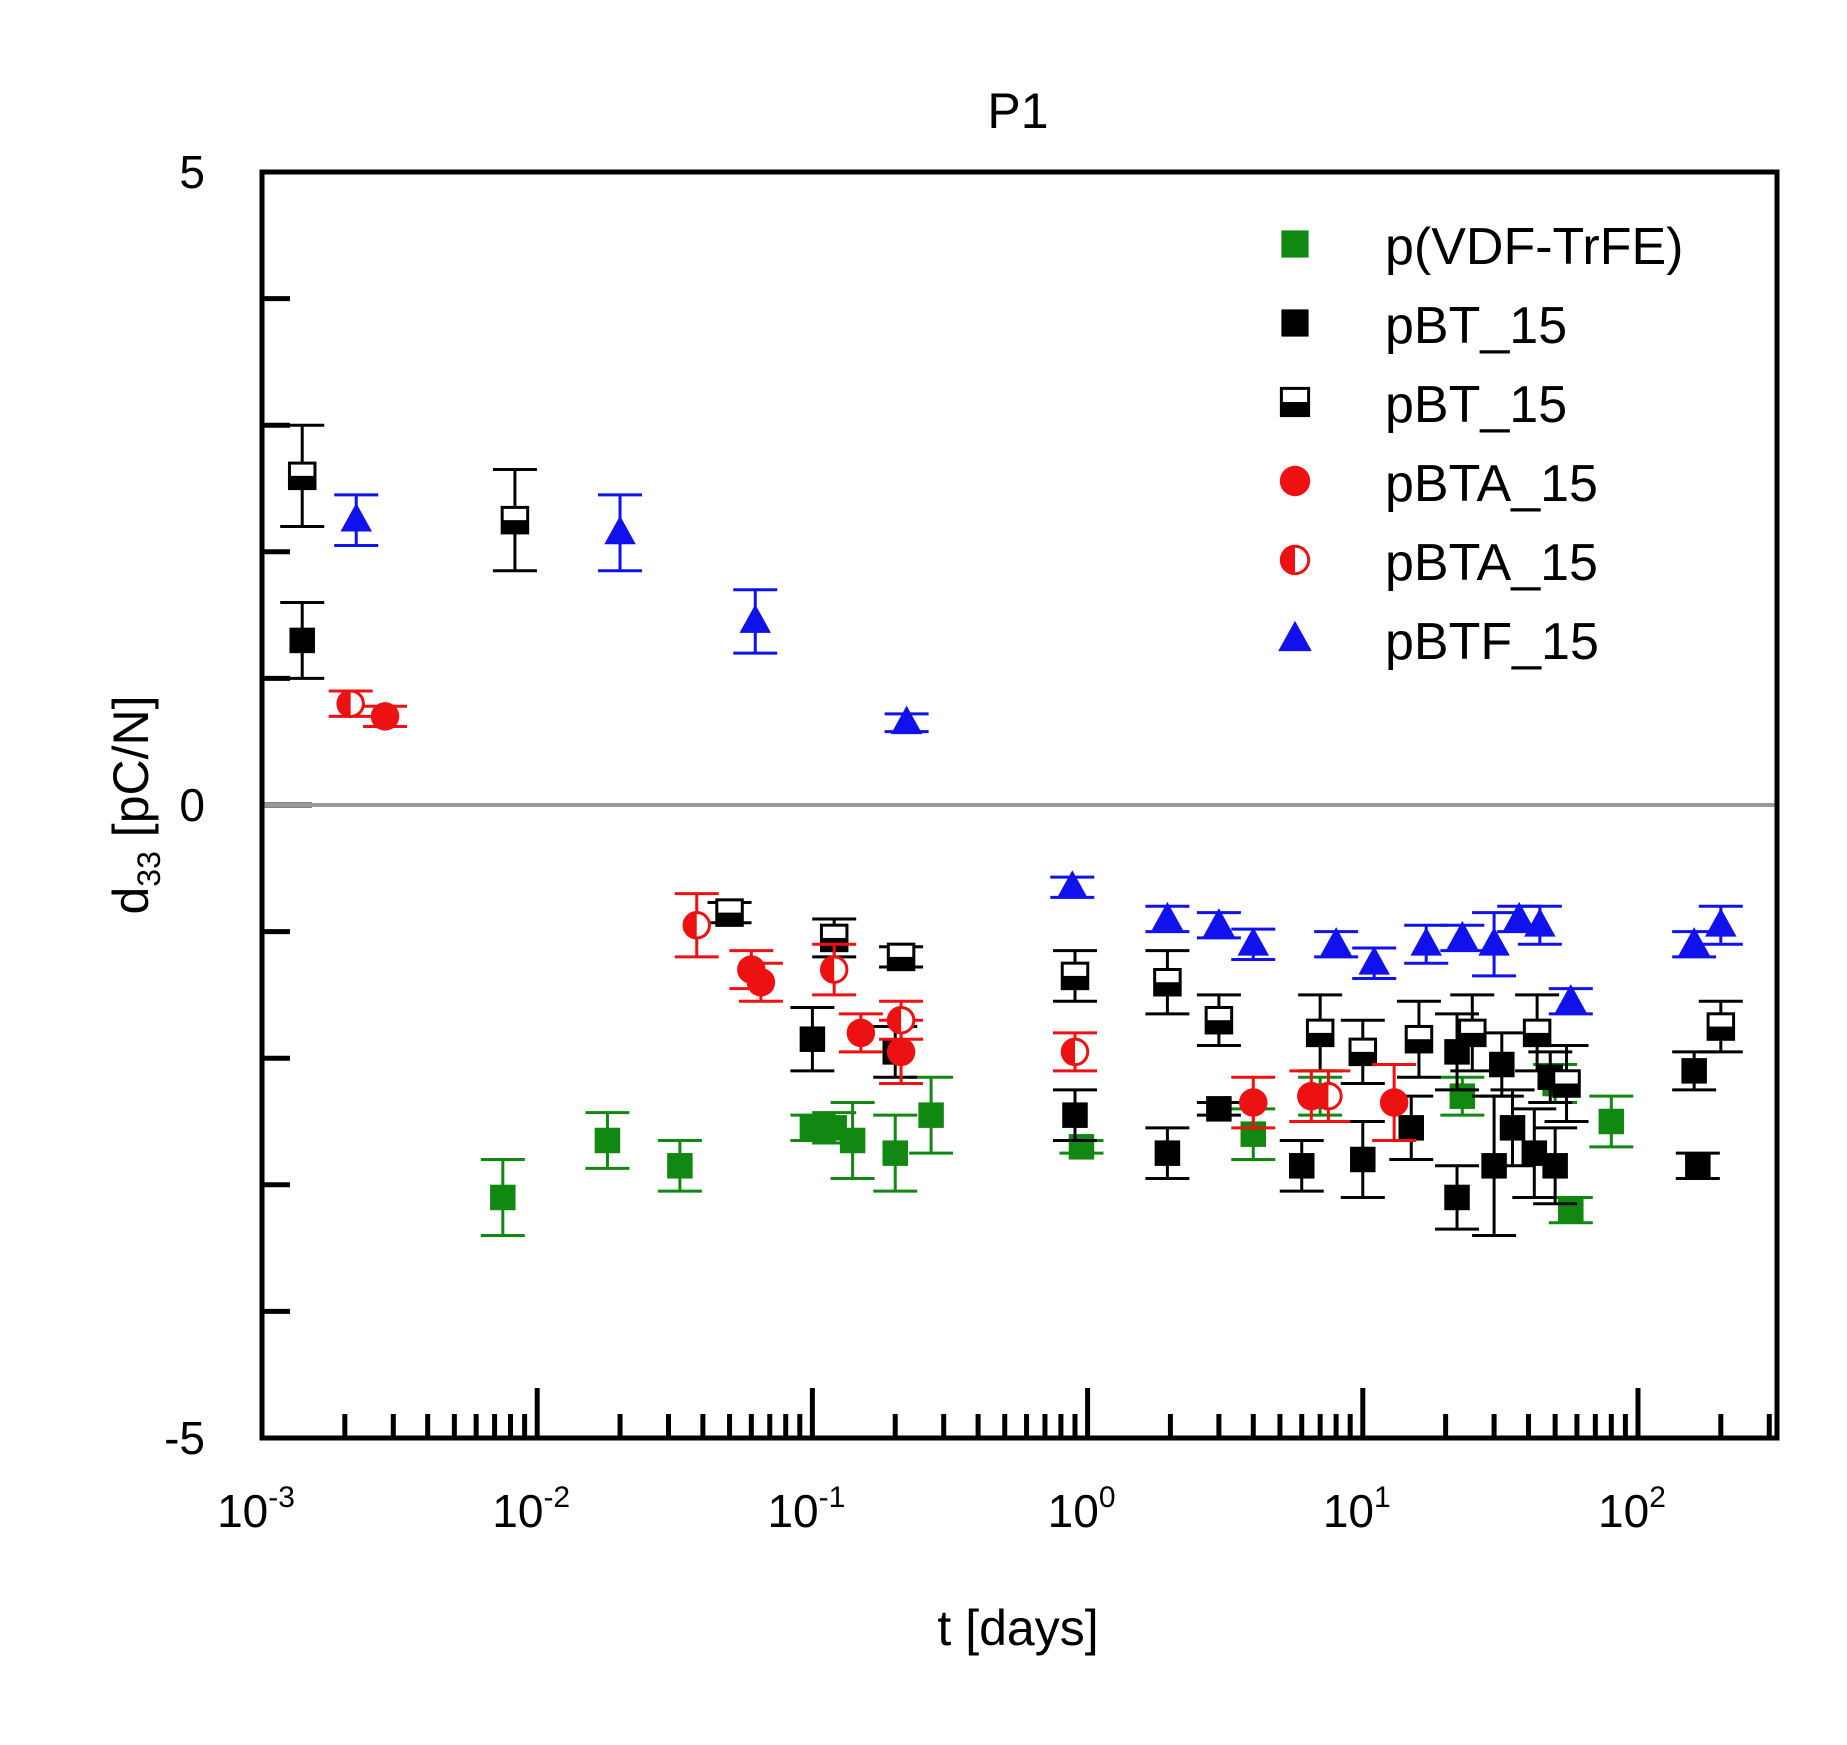 The width and height of the screenshot is (1847, 1745). I want to click on legend-label: p(VDF-TrFE), so click(1534, 247).